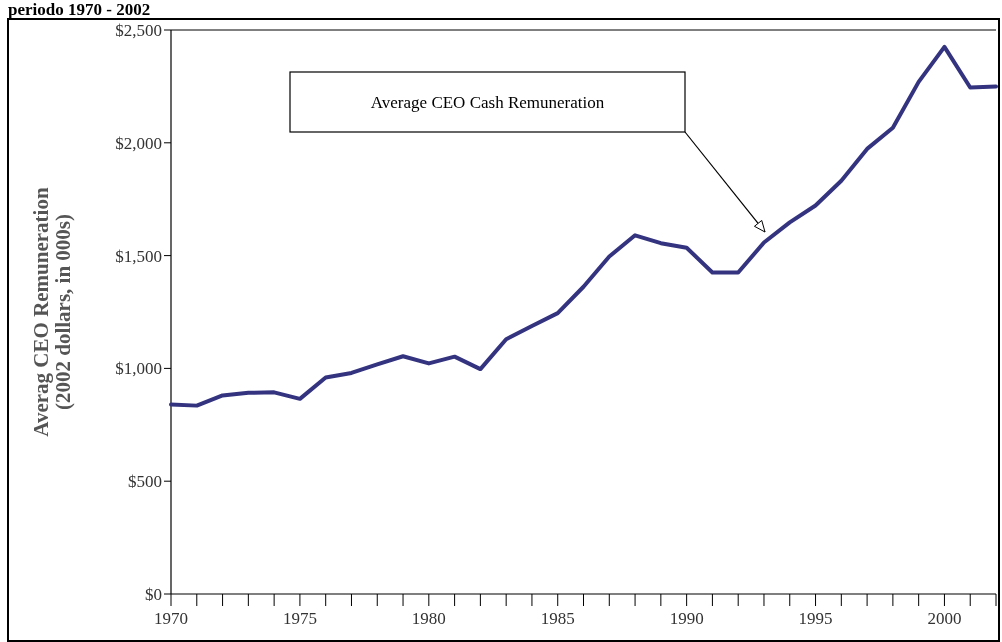 This screenshot has width=1002, height=642. What do you see at coordinates (138, 143) in the screenshot?
I see `y-tick-label: $2,000` at bounding box center [138, 143].